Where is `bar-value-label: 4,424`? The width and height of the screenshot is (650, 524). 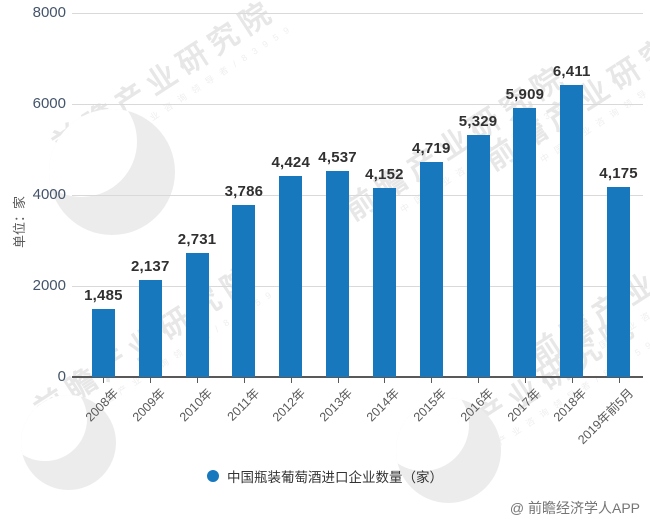 bar-value-label: 4,424 is located at coordinates (291, 162).